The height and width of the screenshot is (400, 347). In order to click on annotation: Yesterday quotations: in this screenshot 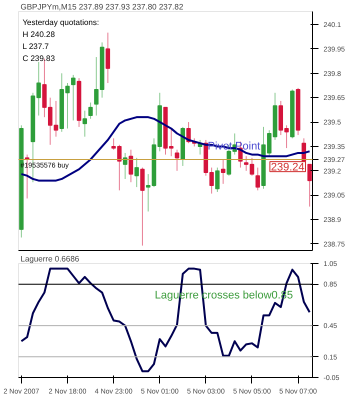, I will do `click(61, 23)`.